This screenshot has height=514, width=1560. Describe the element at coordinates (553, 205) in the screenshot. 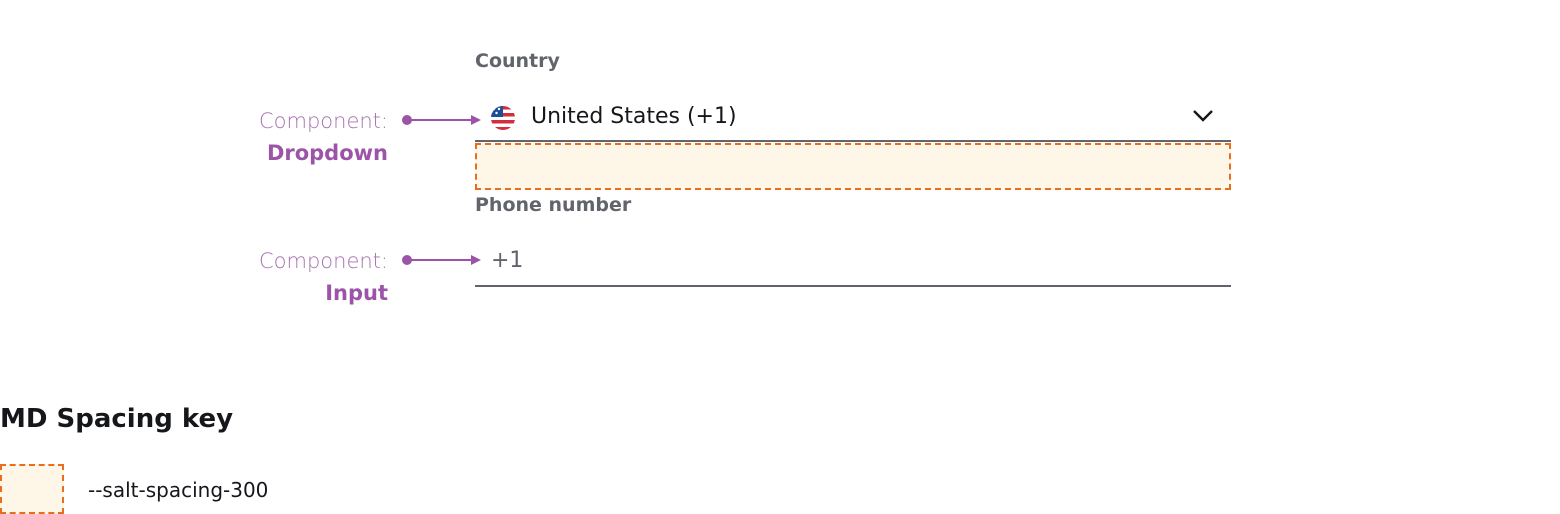

I see `phone-label: Phone number` at that location.